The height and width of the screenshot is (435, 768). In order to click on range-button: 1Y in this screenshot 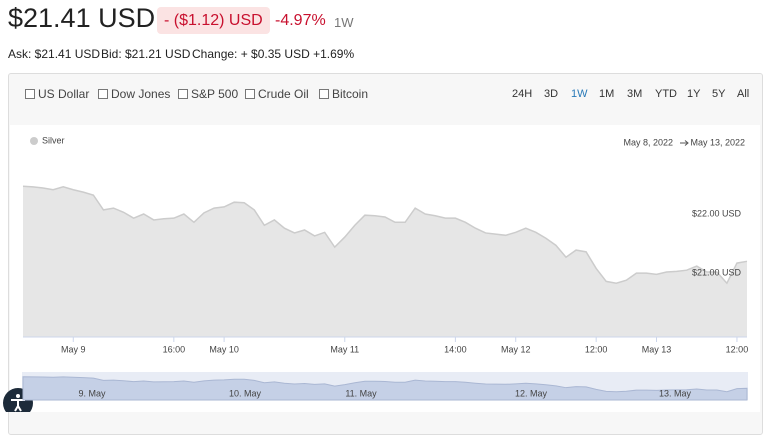, I will do `click(694, 94)`.